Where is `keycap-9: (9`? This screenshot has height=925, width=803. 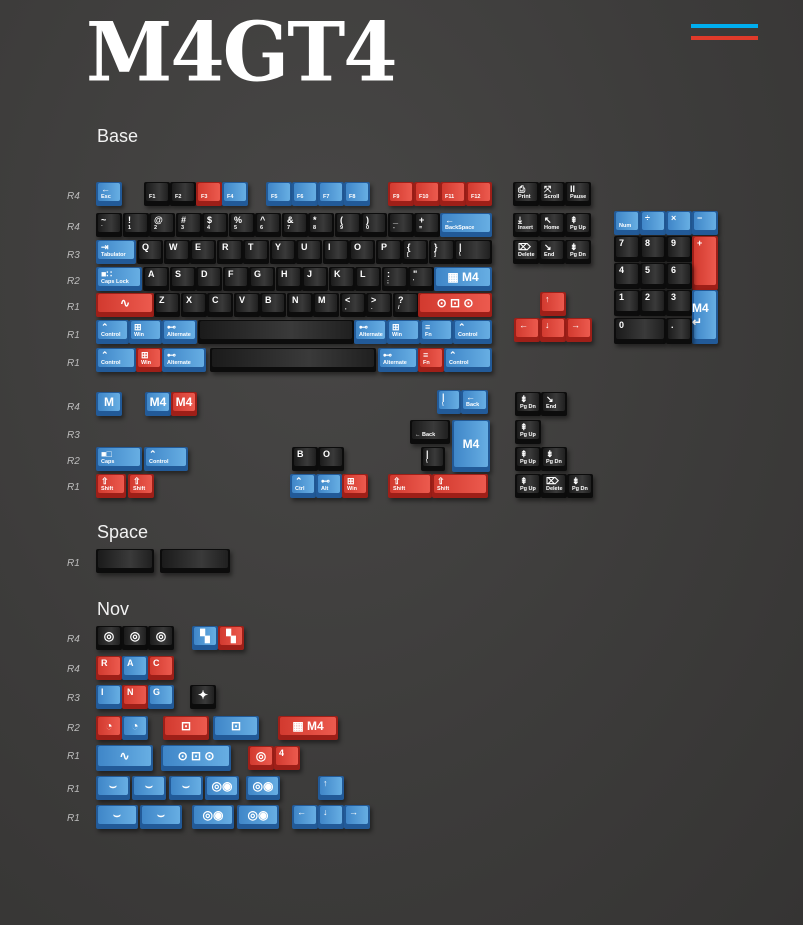 keycap-9: (9 is located at coordinates (348, 225).